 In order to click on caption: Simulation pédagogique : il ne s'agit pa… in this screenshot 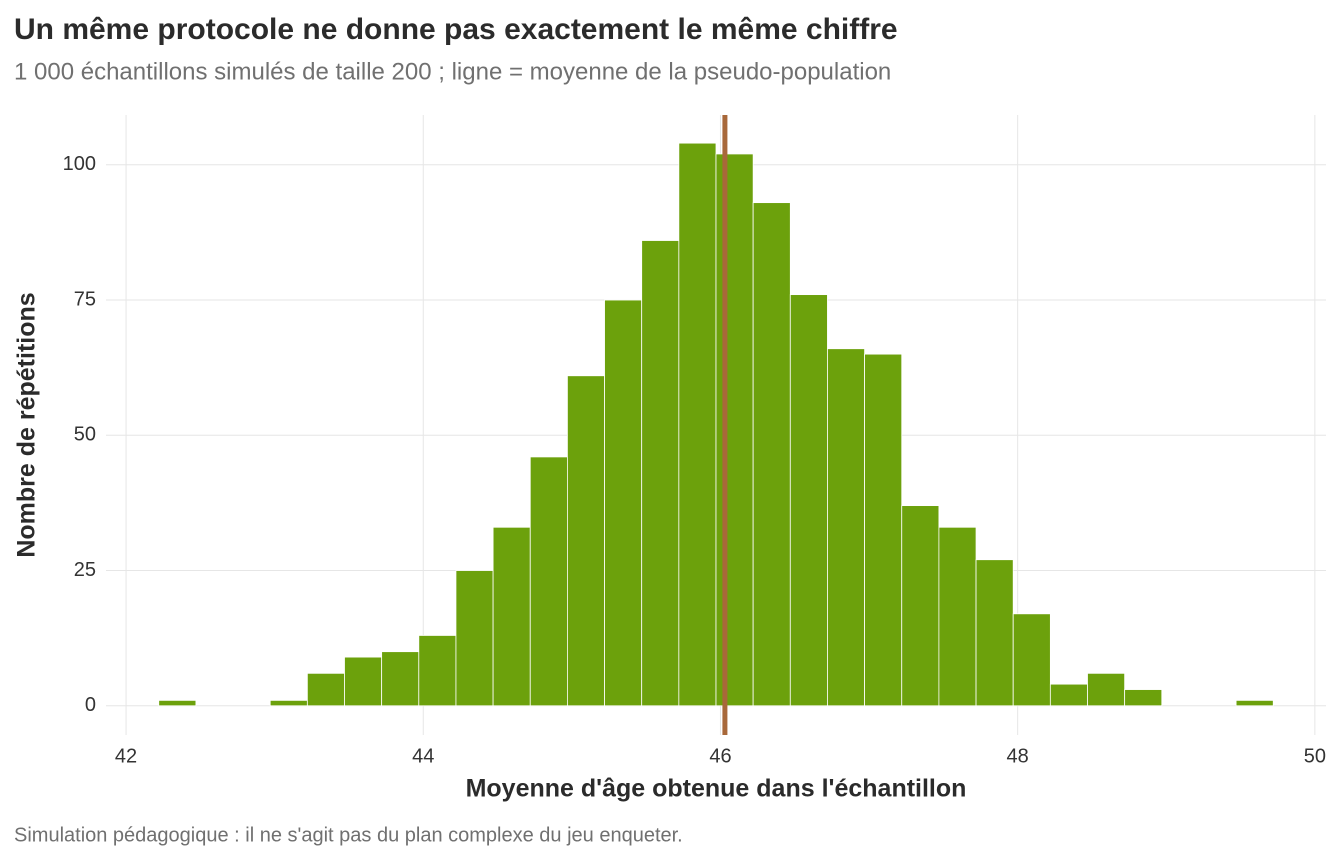, I will do `click(348, 835)`.